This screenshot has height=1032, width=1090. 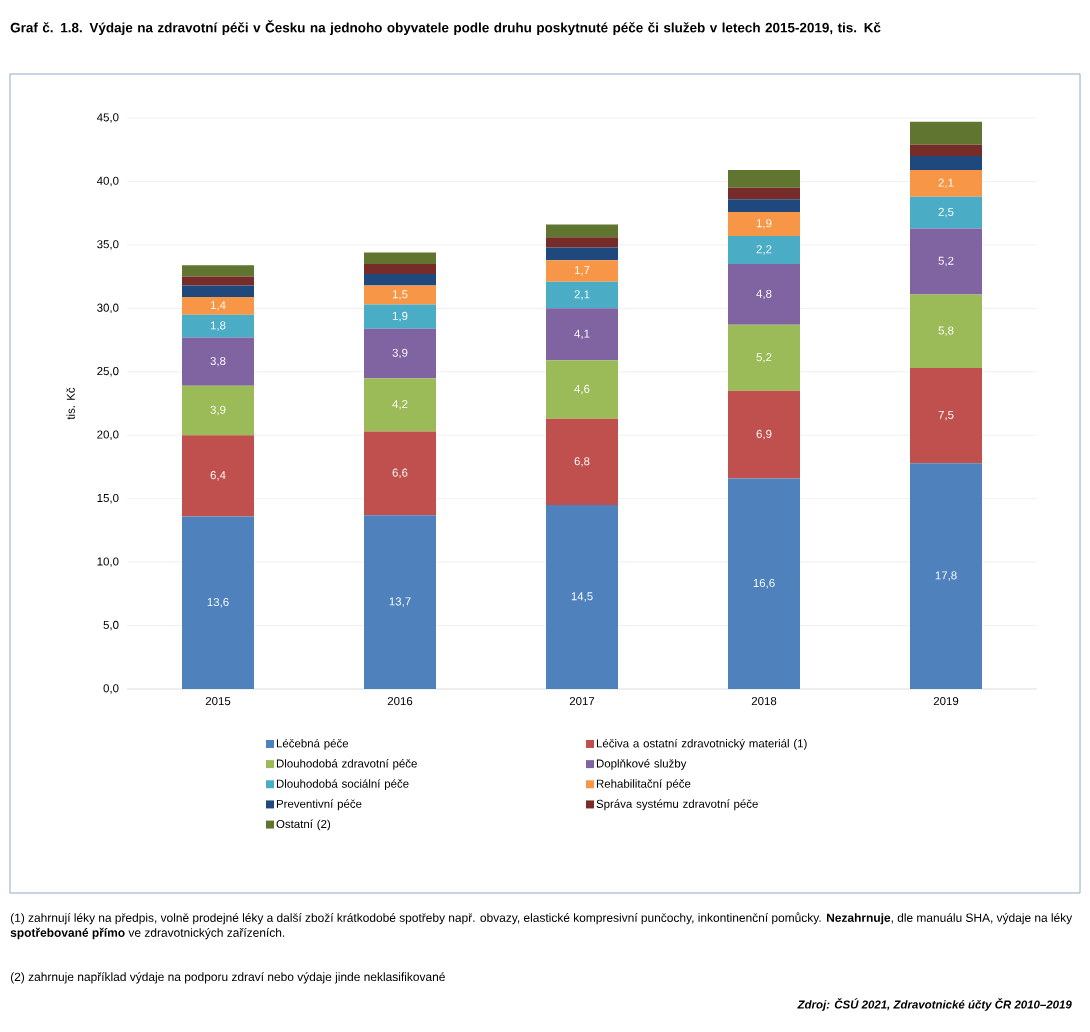 I want to click on data-label: 1,4, so click(x=218, y=306).